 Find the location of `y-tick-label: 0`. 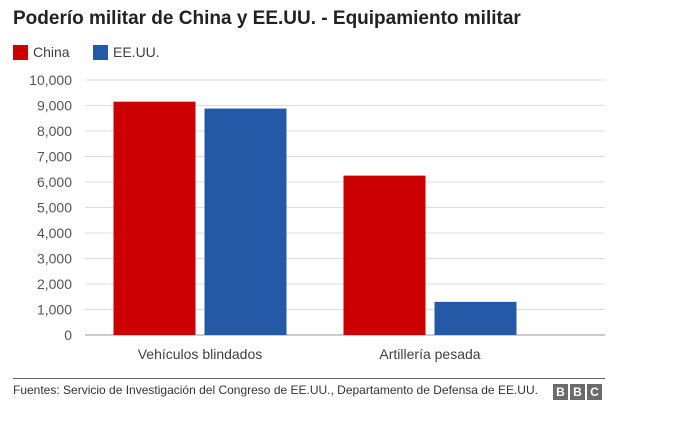

y-tick-label: 0 is located at coordinates (68, 335).